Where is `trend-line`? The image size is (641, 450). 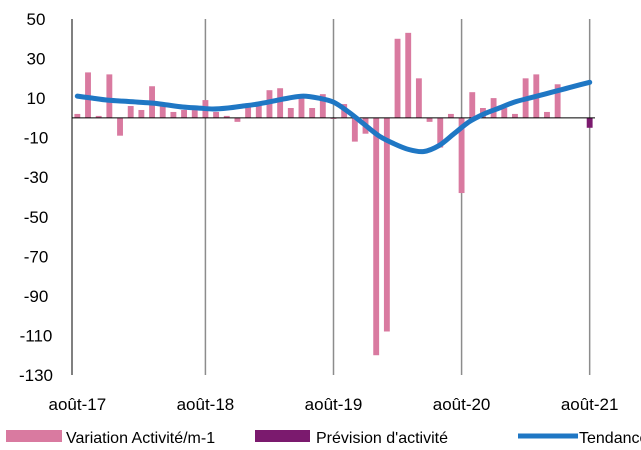 trend-line is located at coordinates (333, 117).